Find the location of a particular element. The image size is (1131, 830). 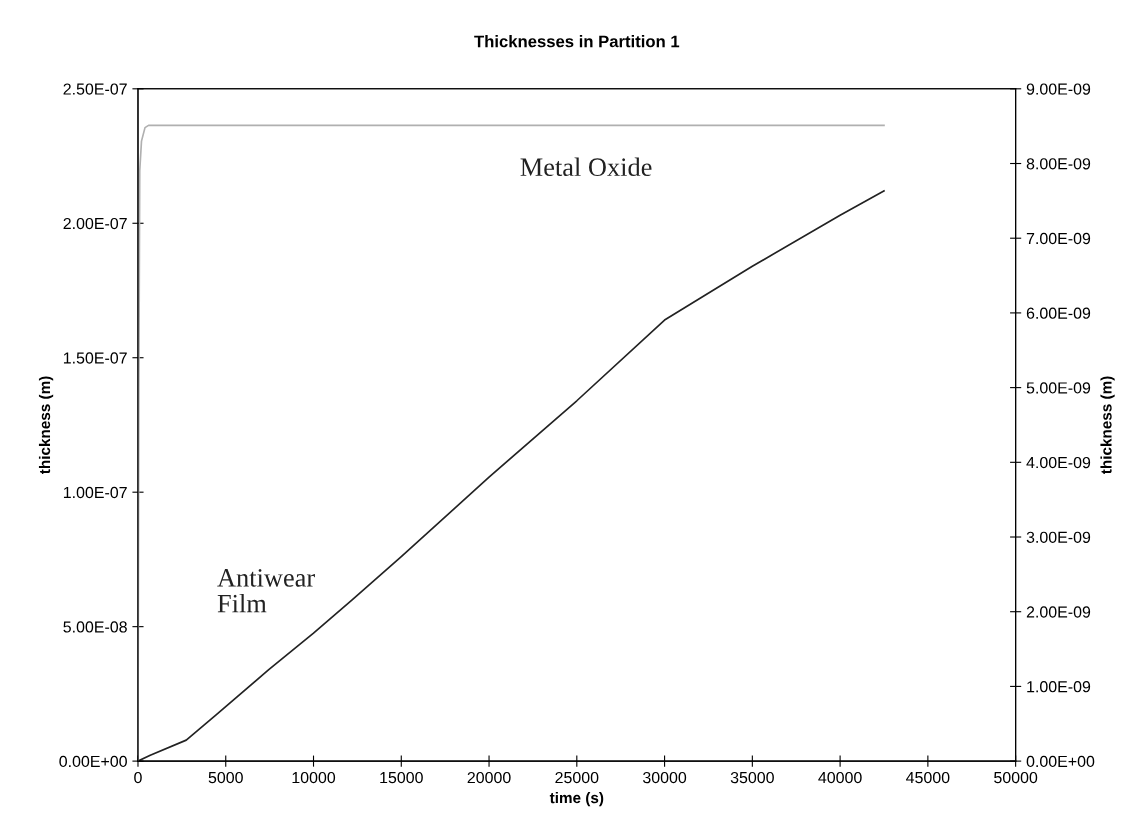

x-tick-label: 45000 is located at coordinates (928, 777).